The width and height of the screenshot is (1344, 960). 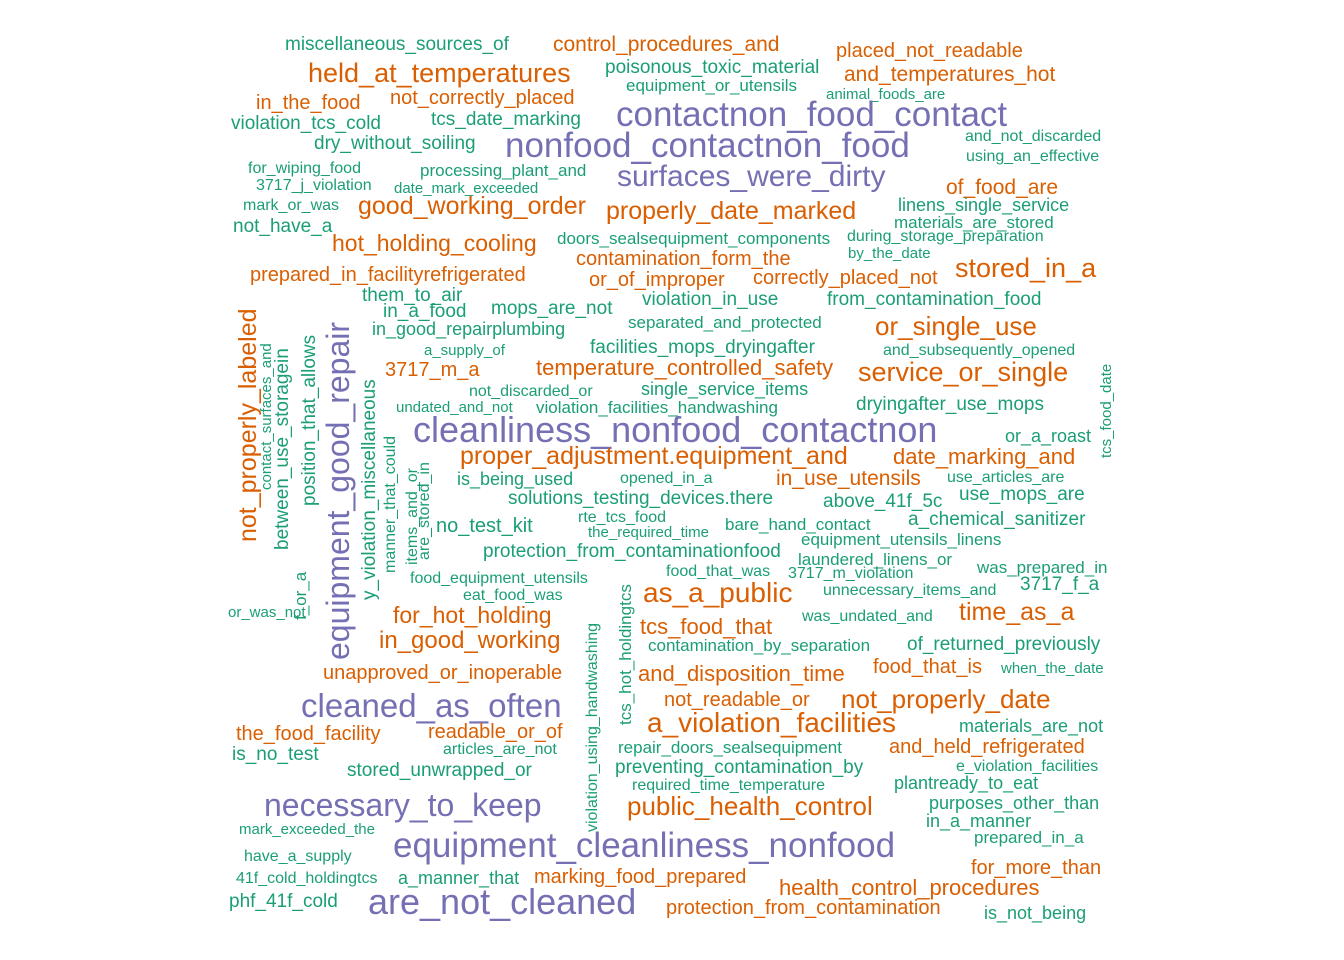 I want to click on word: a_violation_facilities, so click(x=772, y=722).